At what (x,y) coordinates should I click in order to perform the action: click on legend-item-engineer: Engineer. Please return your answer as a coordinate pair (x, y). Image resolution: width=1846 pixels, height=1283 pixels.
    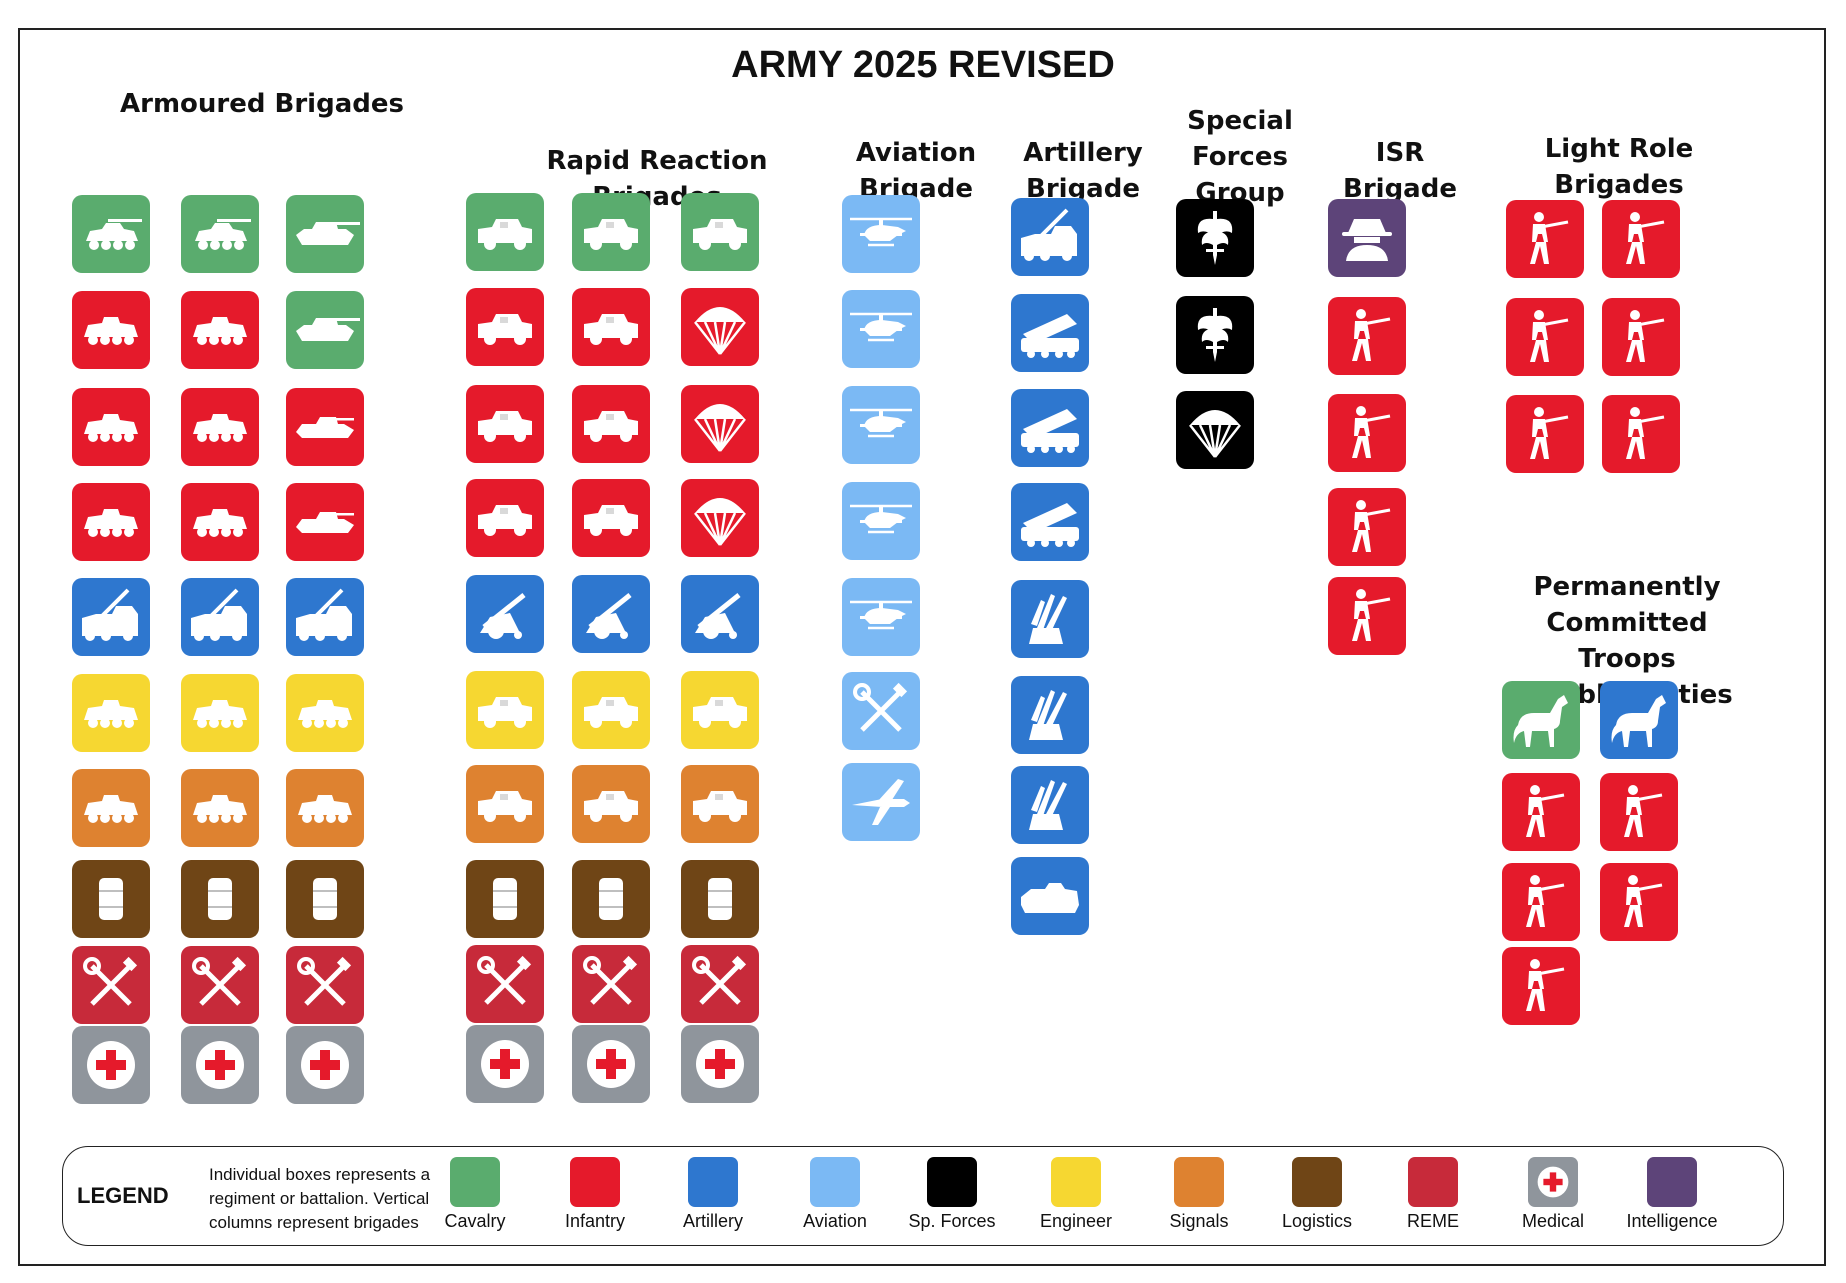
    Looking at the image, I should click on (1076, 1194).